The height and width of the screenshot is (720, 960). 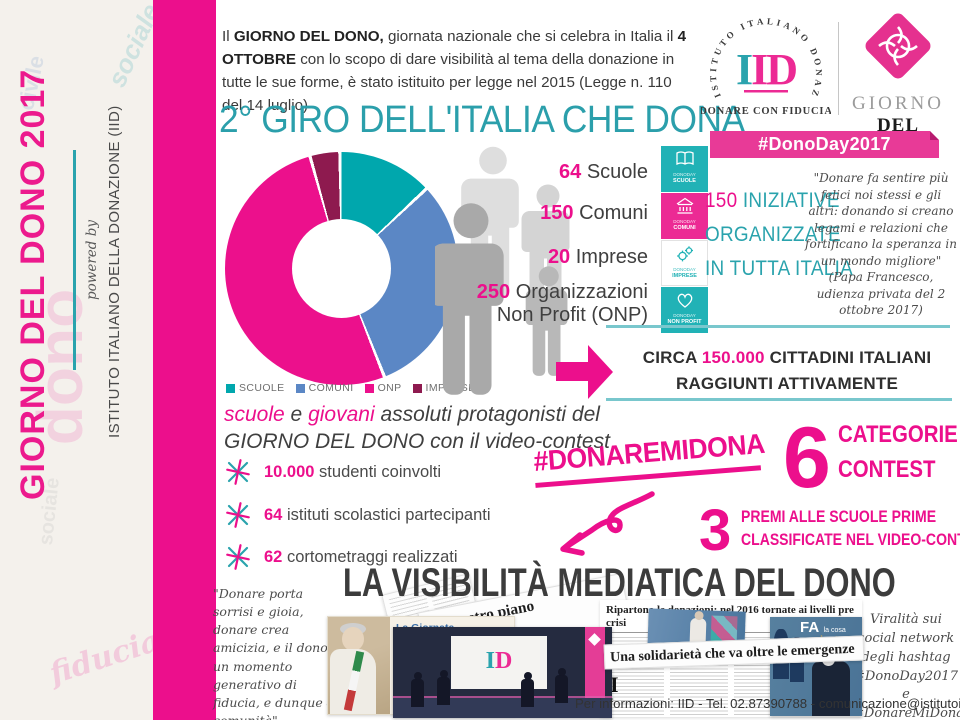 What do you see at coordinates (579, 292) in the screenshot?
I see `stat-label: Organizzazioni` at bounding box center [579, 292].